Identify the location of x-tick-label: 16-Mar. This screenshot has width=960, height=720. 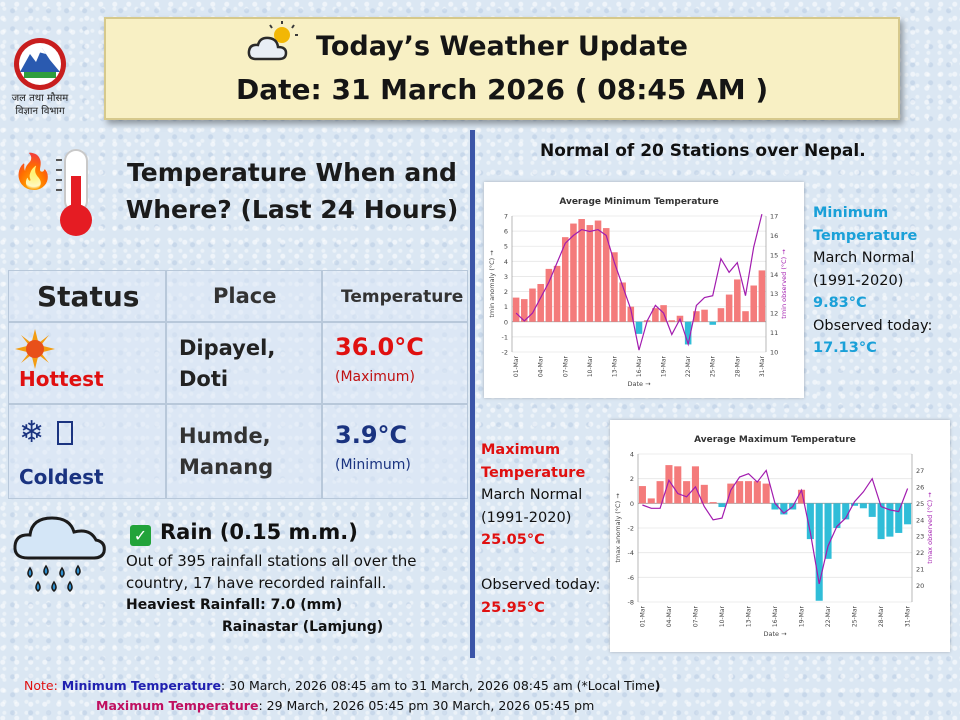
(639, 366).